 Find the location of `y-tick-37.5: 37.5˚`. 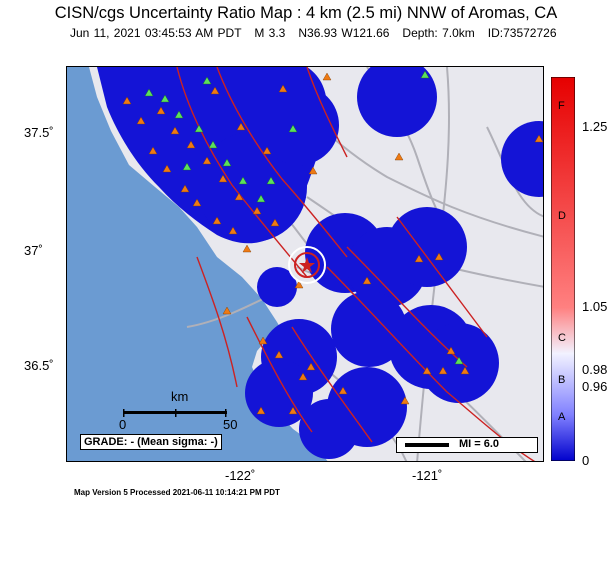

y-tick-37.5: 37.5˚ is located at coordinates (39, 132).